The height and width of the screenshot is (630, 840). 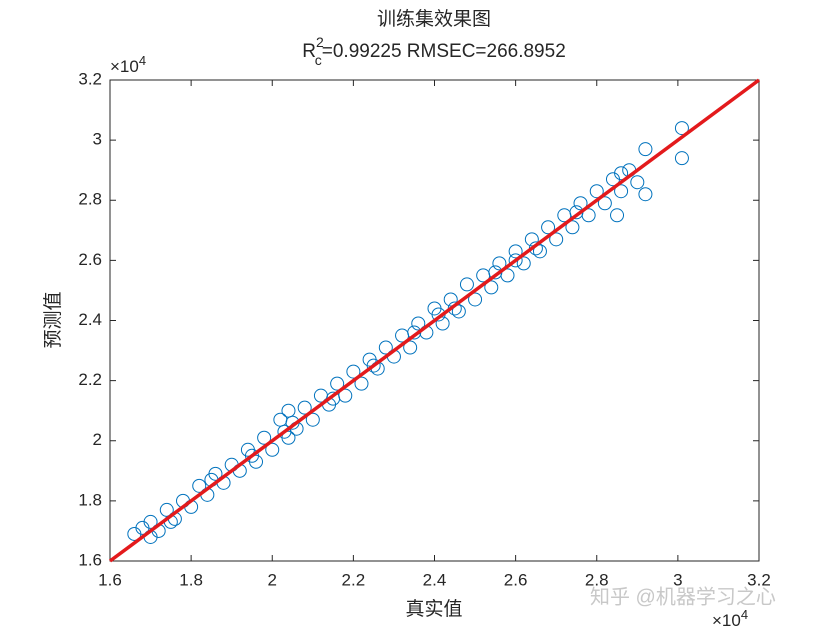 What do you see at coordinates (434, 19) in the screenshot?
I see `chart-title: 训练集效果图` at bounding box center [434, 19].